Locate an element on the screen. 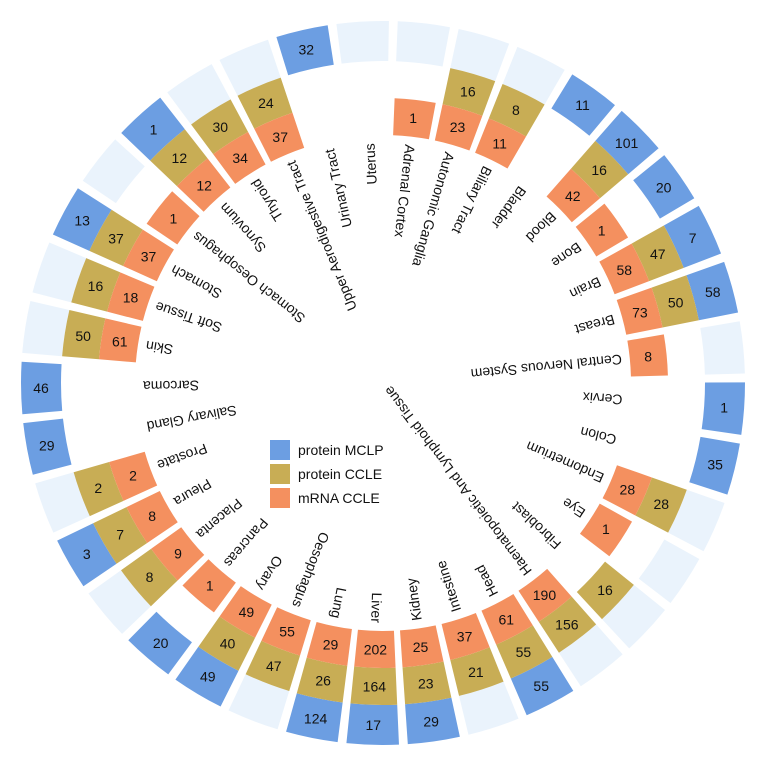  cell-mrna-ccle-biliary-tract is located at coordinates (501, 143).